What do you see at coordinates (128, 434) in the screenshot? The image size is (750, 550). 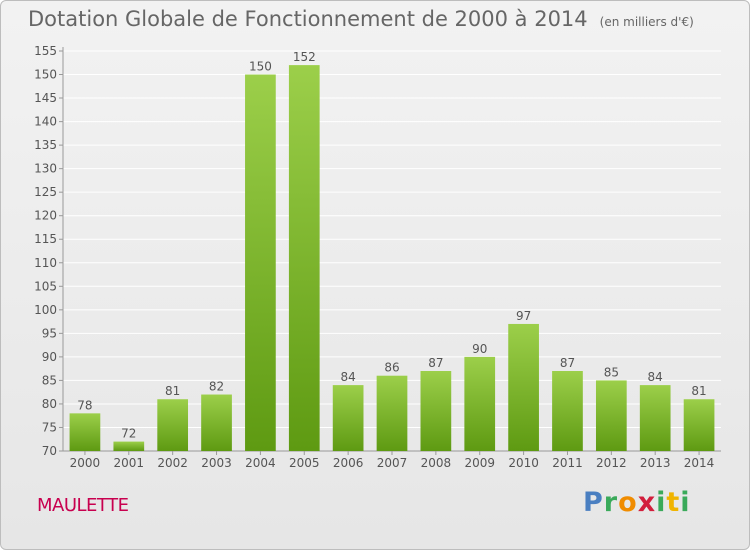 I see `data-label: 72` at bounding box center [128, 434].